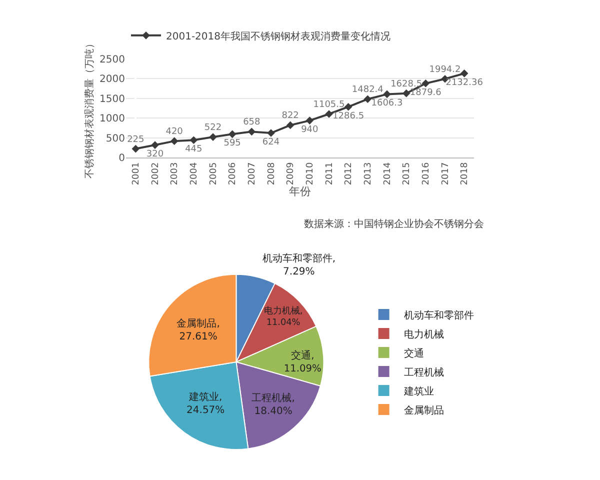  What do you see at coordinates (439, 315) in the screenshot?
I see `legend-label: 机动车和零部件` at bounding box center [439, 315].